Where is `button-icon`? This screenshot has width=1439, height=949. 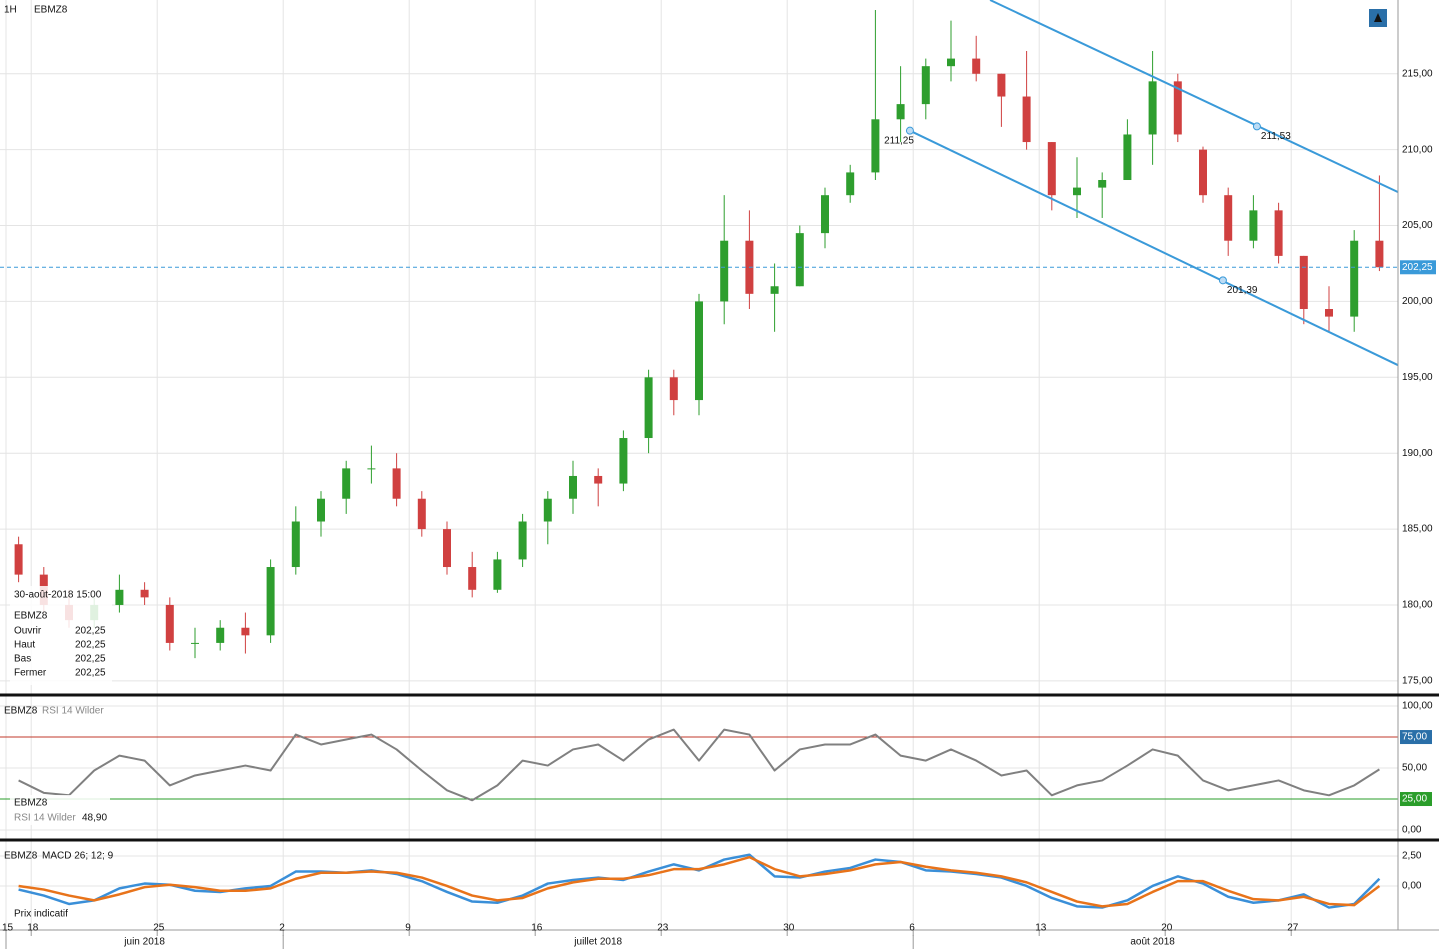 button-icon is located at coordinates (1378, 17).